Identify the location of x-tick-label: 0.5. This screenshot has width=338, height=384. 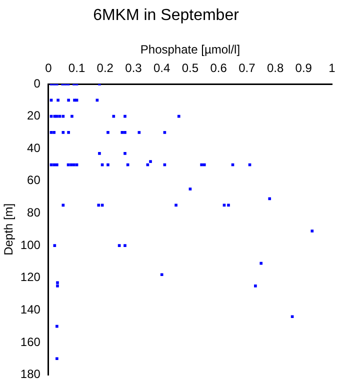
(190, 68).